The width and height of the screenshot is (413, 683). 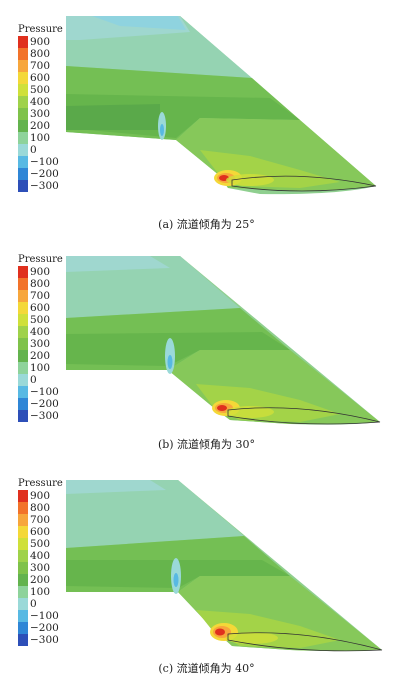 What do you see at coordinates (206, 668) in the screenshot?
I see `caption-c: (c) 流道倾角为 40°` at bounding box center [206, 668].